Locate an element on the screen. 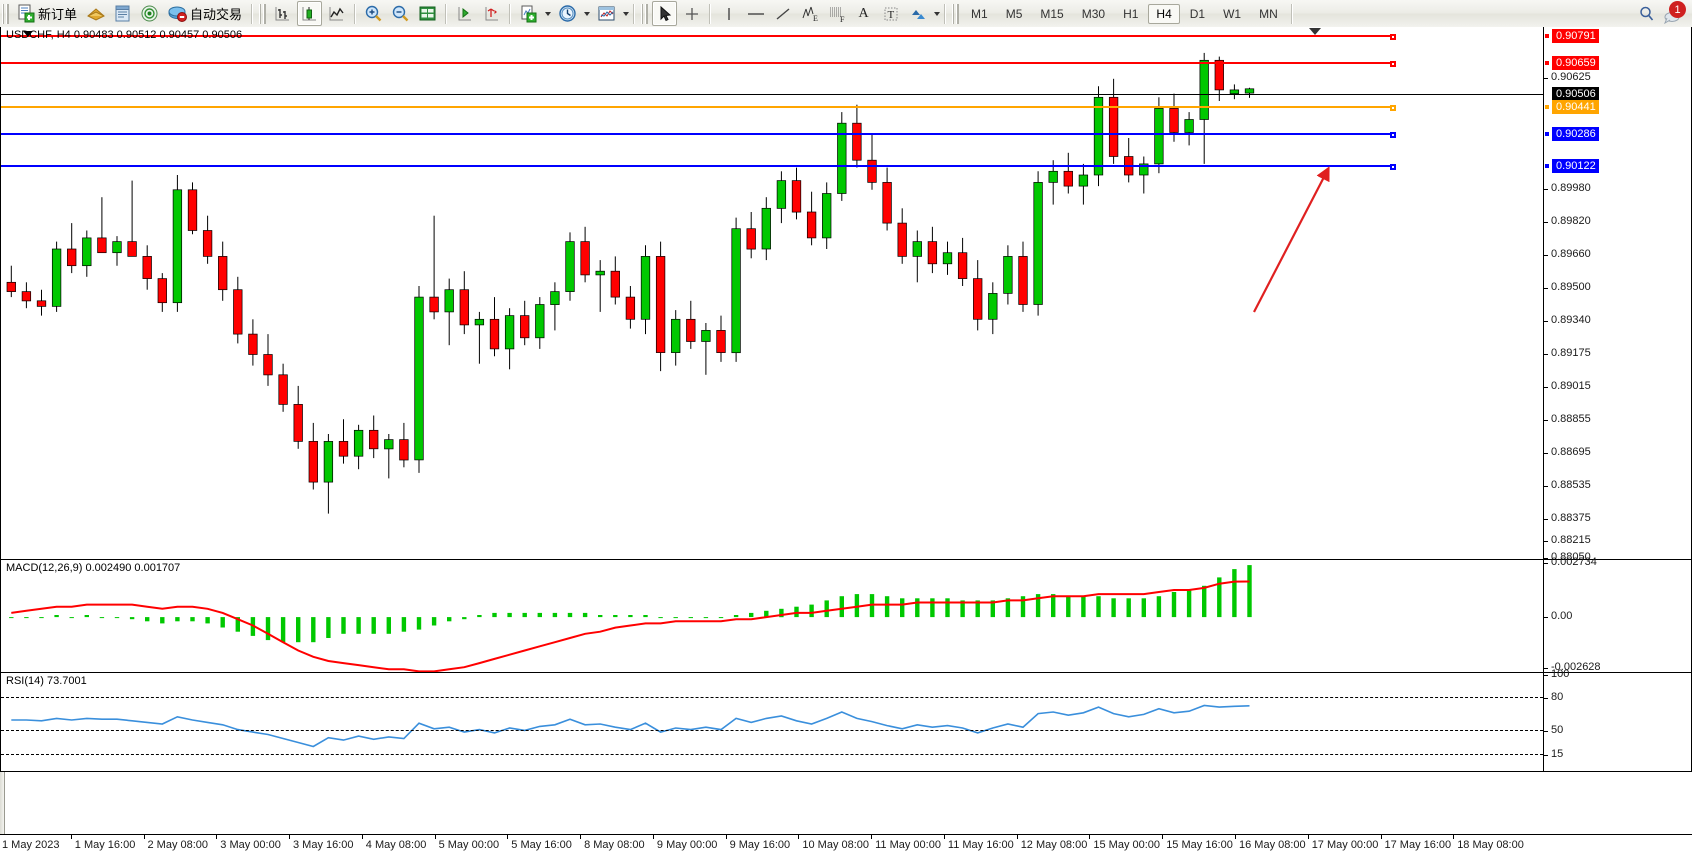 This screenshot has height=860, width=1692. rsi-pane: RSI(14) 73.7001 100 80 50 15 is located at coordinates (846, 720).